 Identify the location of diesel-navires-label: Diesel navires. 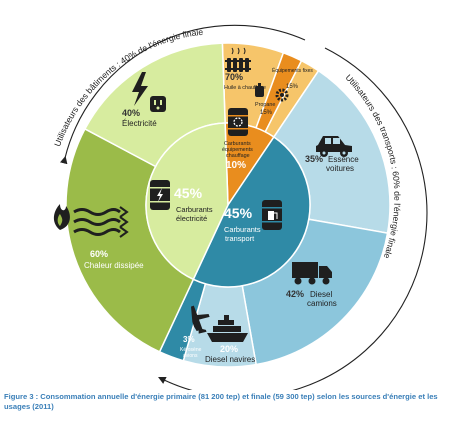
(230, 359).